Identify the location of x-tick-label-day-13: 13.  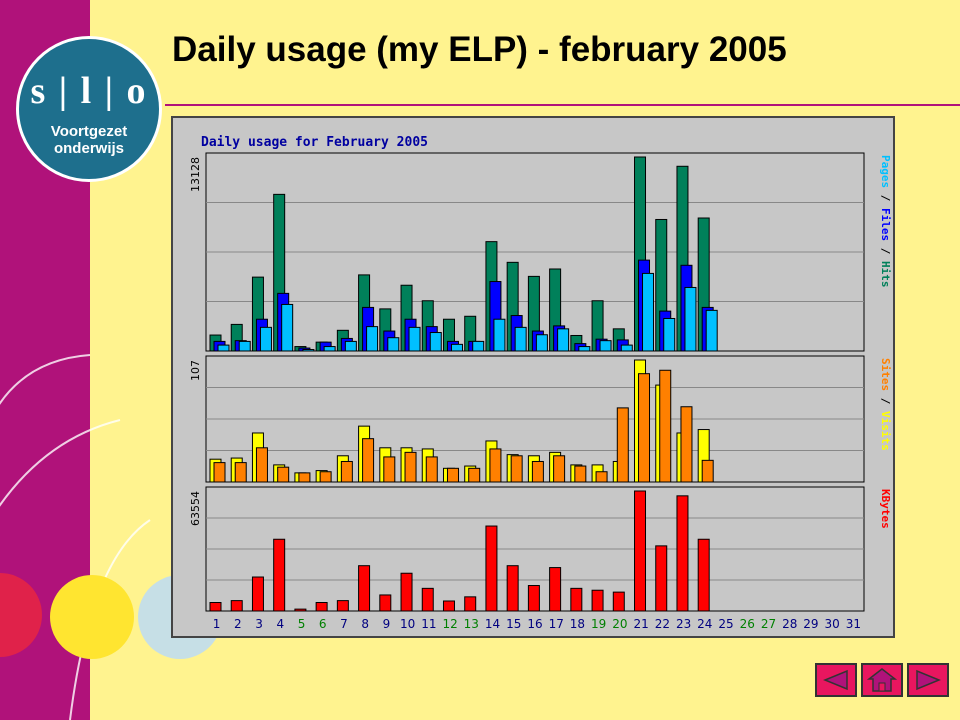
(471, 624).